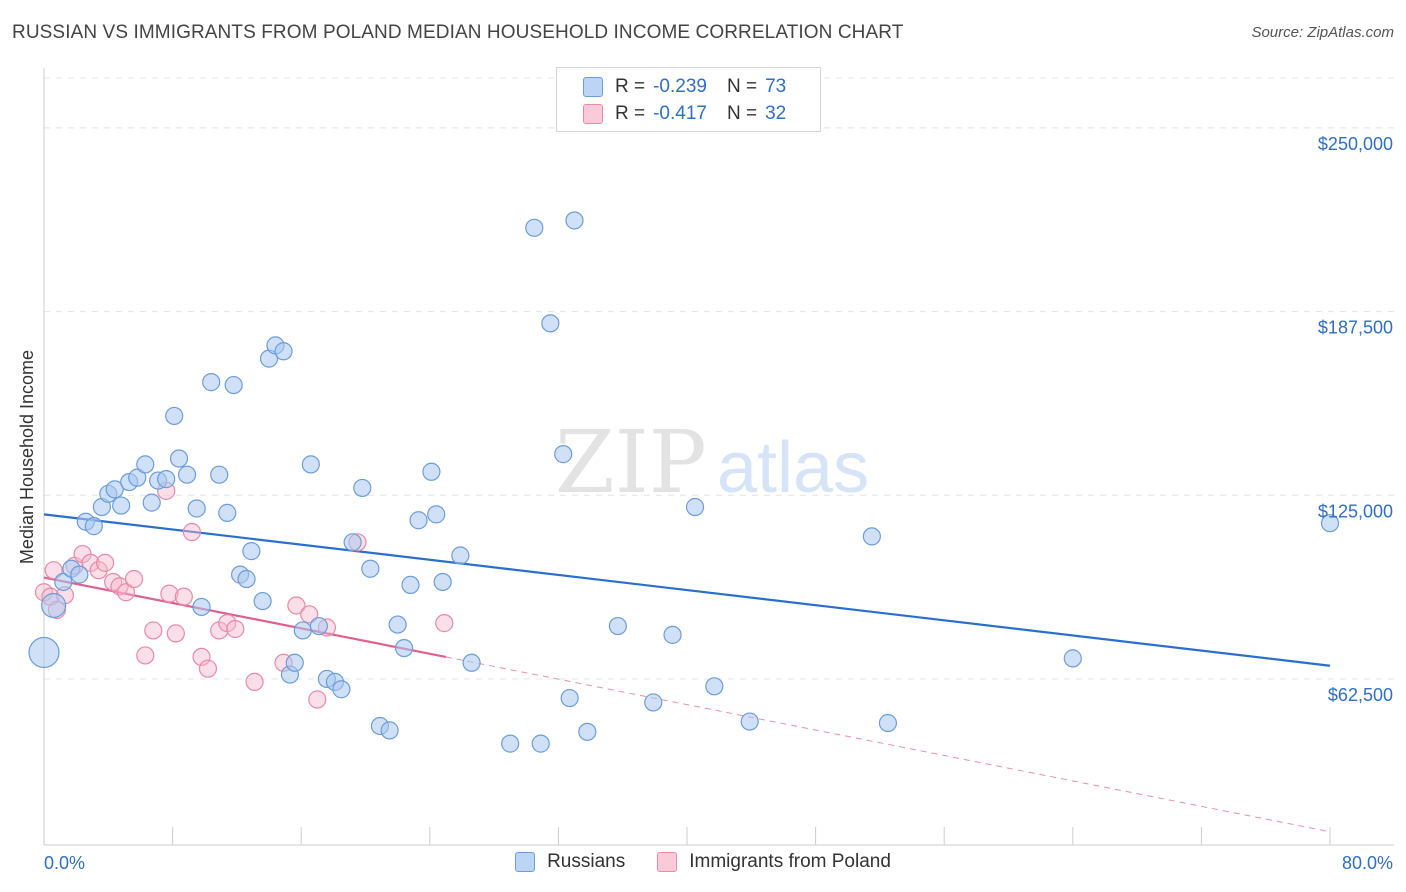 This screenshot has width=1406, height=892. I want to click on watermark-zip: ZIP, so click(631, 463).